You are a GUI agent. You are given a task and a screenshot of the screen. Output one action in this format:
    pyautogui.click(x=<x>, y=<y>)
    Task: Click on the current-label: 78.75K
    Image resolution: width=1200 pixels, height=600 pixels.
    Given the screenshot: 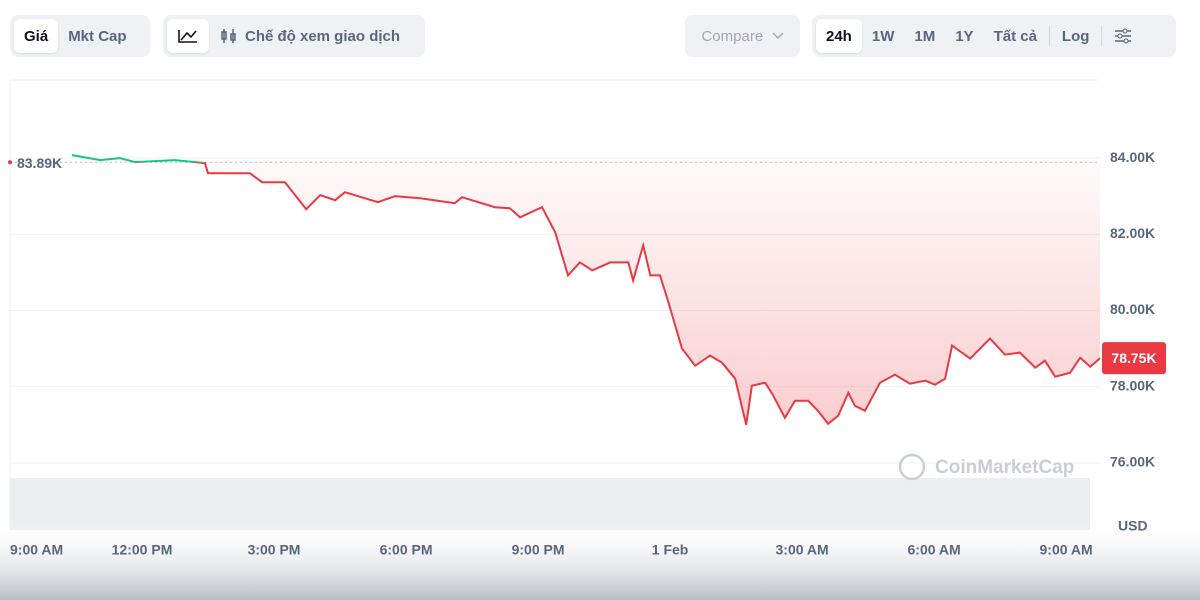 What is the action you would take?
    pyautogui.click(x=1133, y=358)
    